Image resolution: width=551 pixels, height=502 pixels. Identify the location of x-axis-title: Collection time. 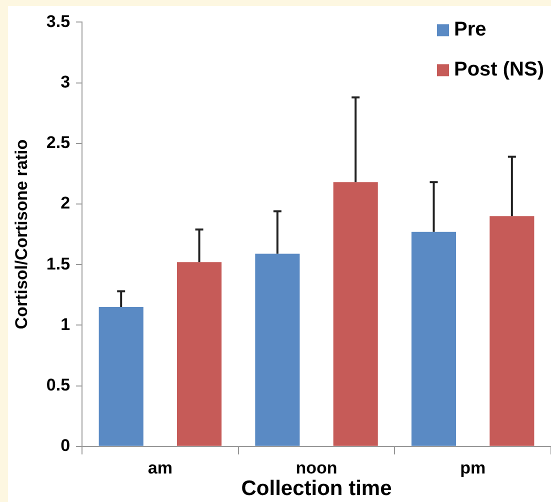
(316, 488).